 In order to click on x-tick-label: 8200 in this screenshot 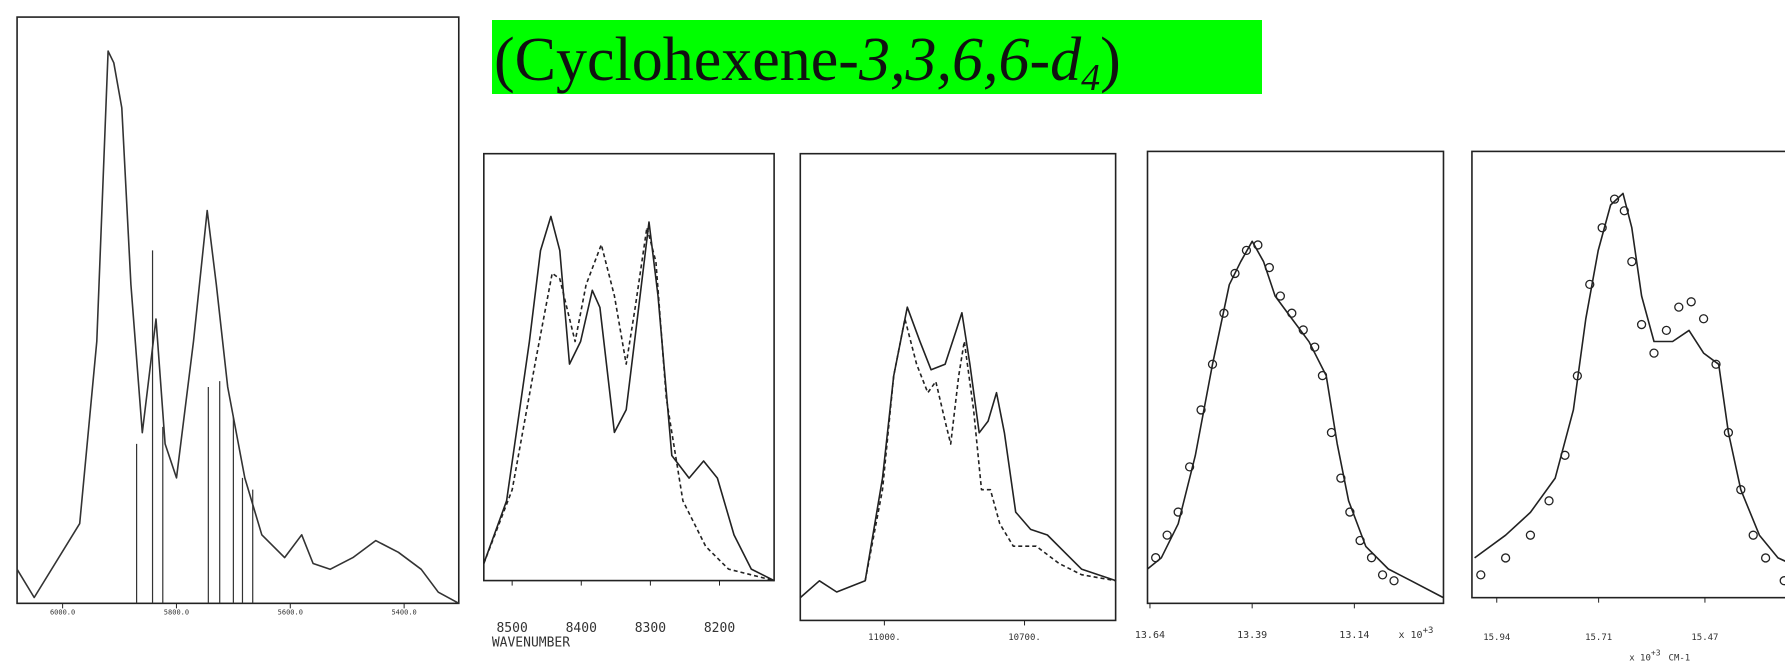, I will do `click(719, 628)`.